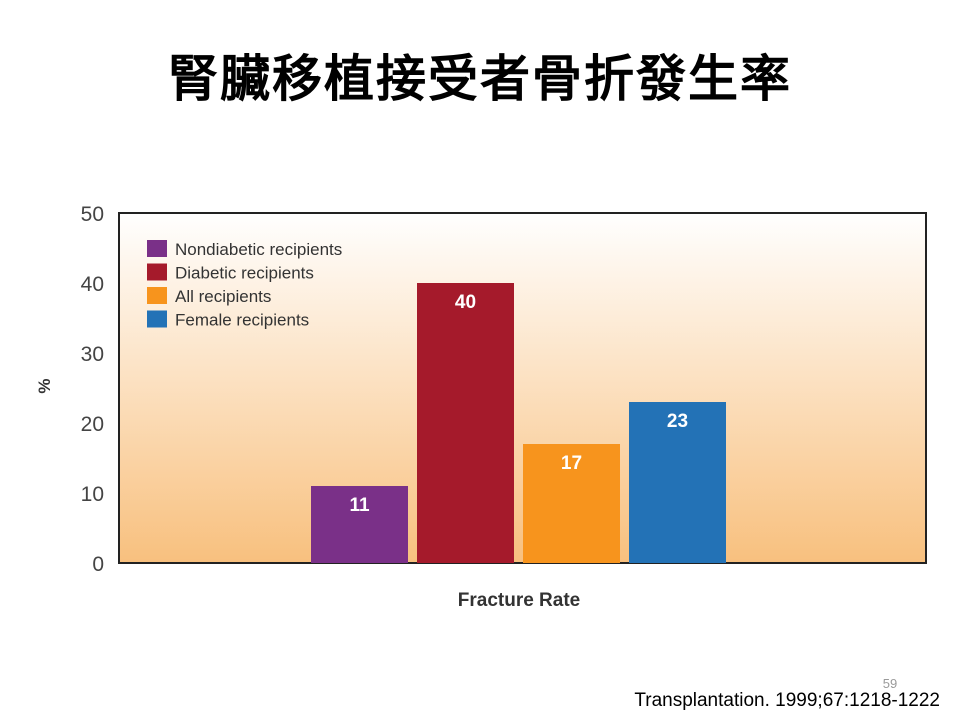  Describe the element at coordinates (258, 249) in the screenshot. I see `legend-label: Nondiabetic recipients` at that location.